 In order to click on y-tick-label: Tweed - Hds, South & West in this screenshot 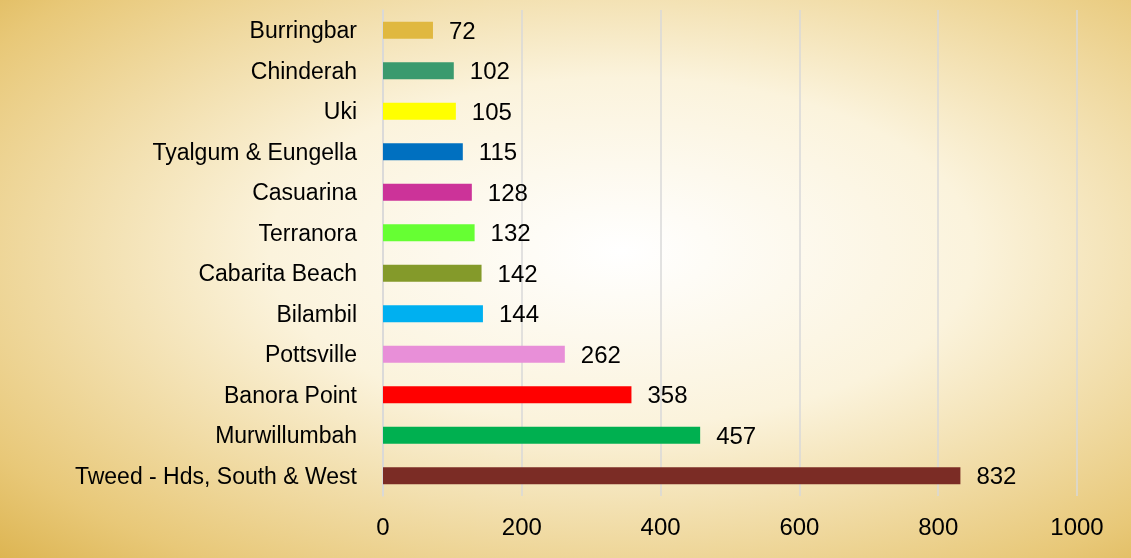, I will do `click(216, 475)`.